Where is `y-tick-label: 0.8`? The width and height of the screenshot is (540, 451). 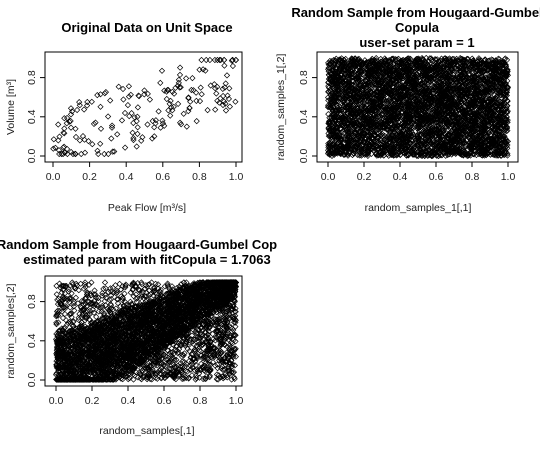
y-tick-label: 0.8 is located at coordinates (32, 77).